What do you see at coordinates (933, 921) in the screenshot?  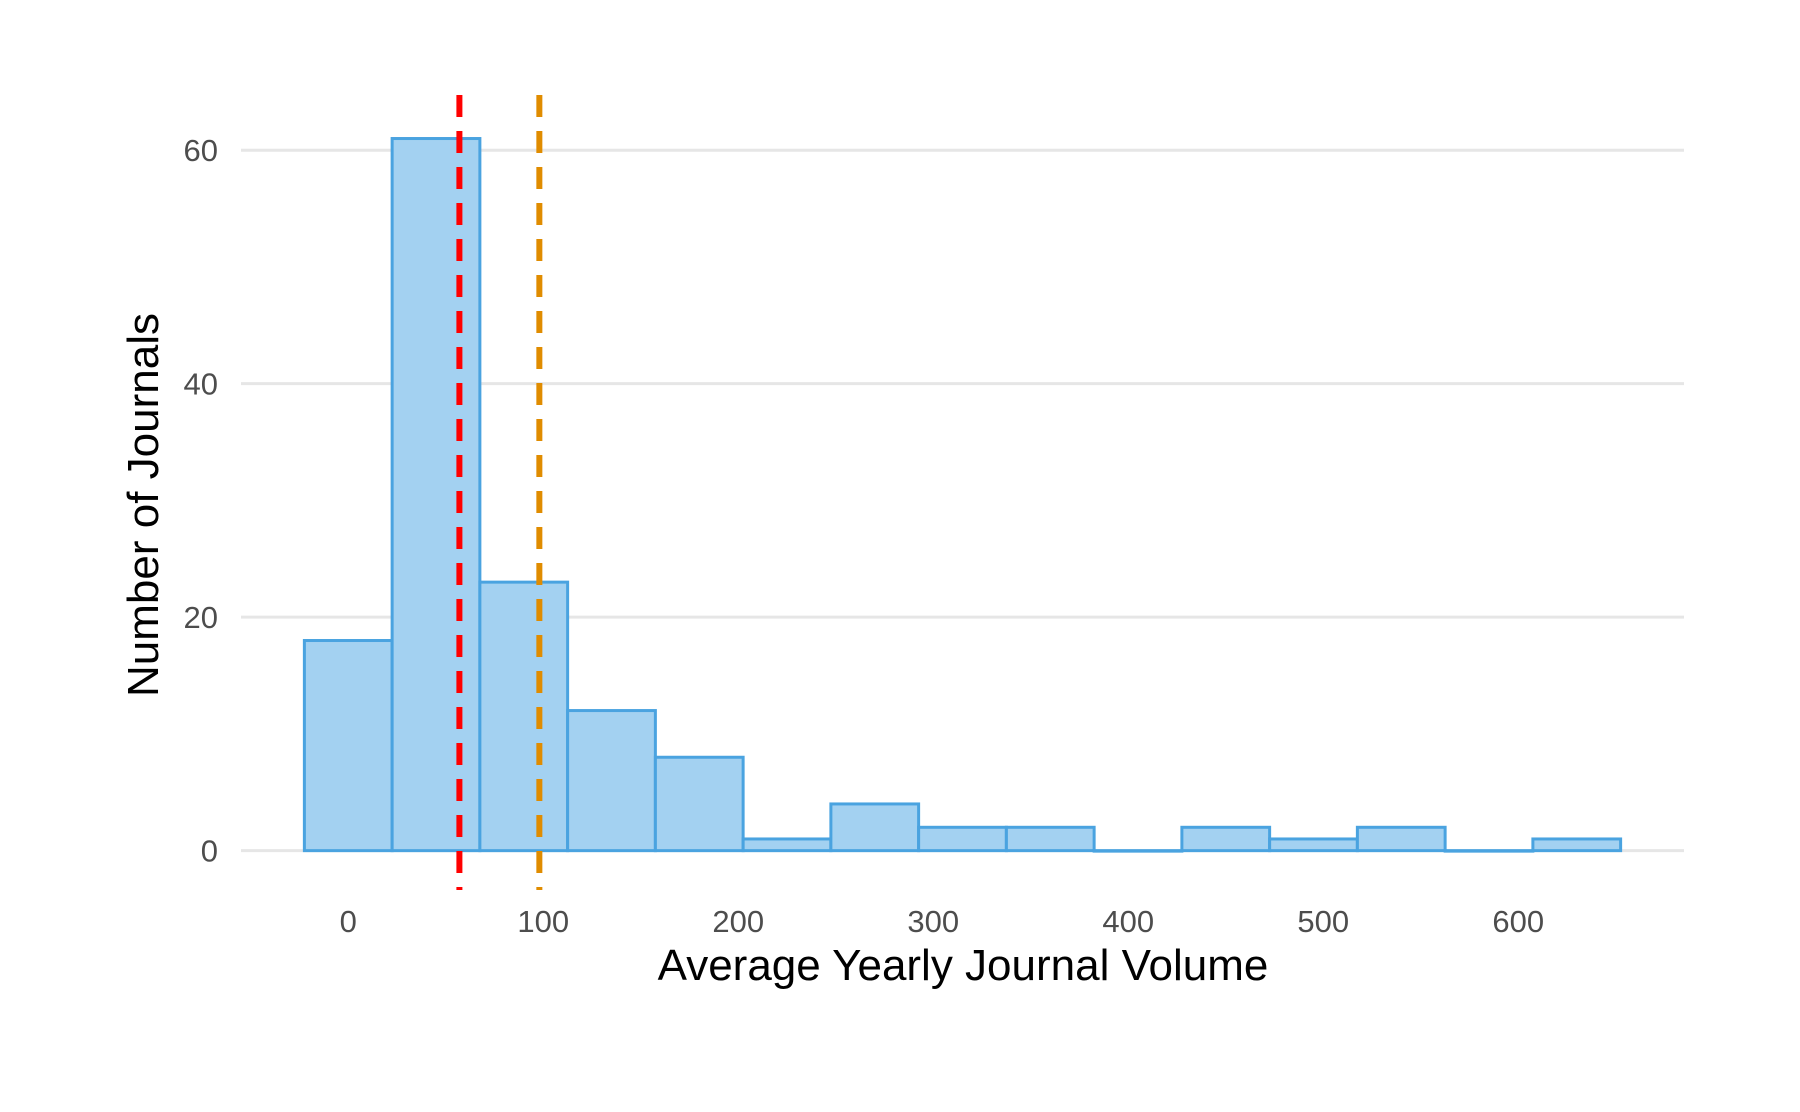 I see `x-tick-label: 300` at bounding box center [933, 921].